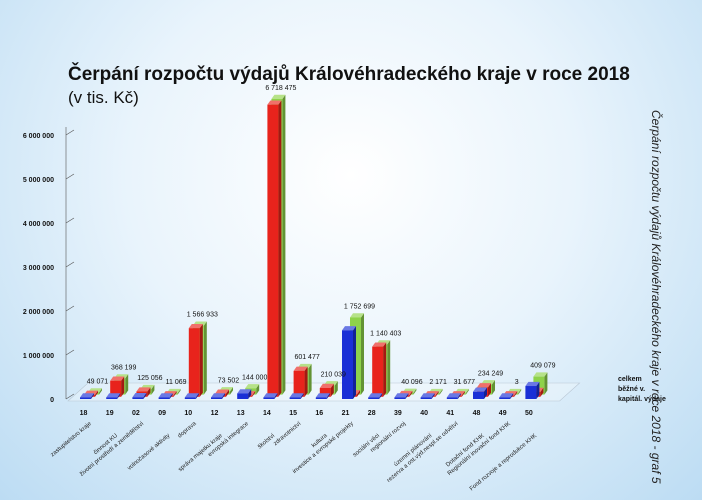  What do you see at coordinates (202, 315) in the screenshot?
I see `data-label: 1 566 933` at bounding box center [202, 315].